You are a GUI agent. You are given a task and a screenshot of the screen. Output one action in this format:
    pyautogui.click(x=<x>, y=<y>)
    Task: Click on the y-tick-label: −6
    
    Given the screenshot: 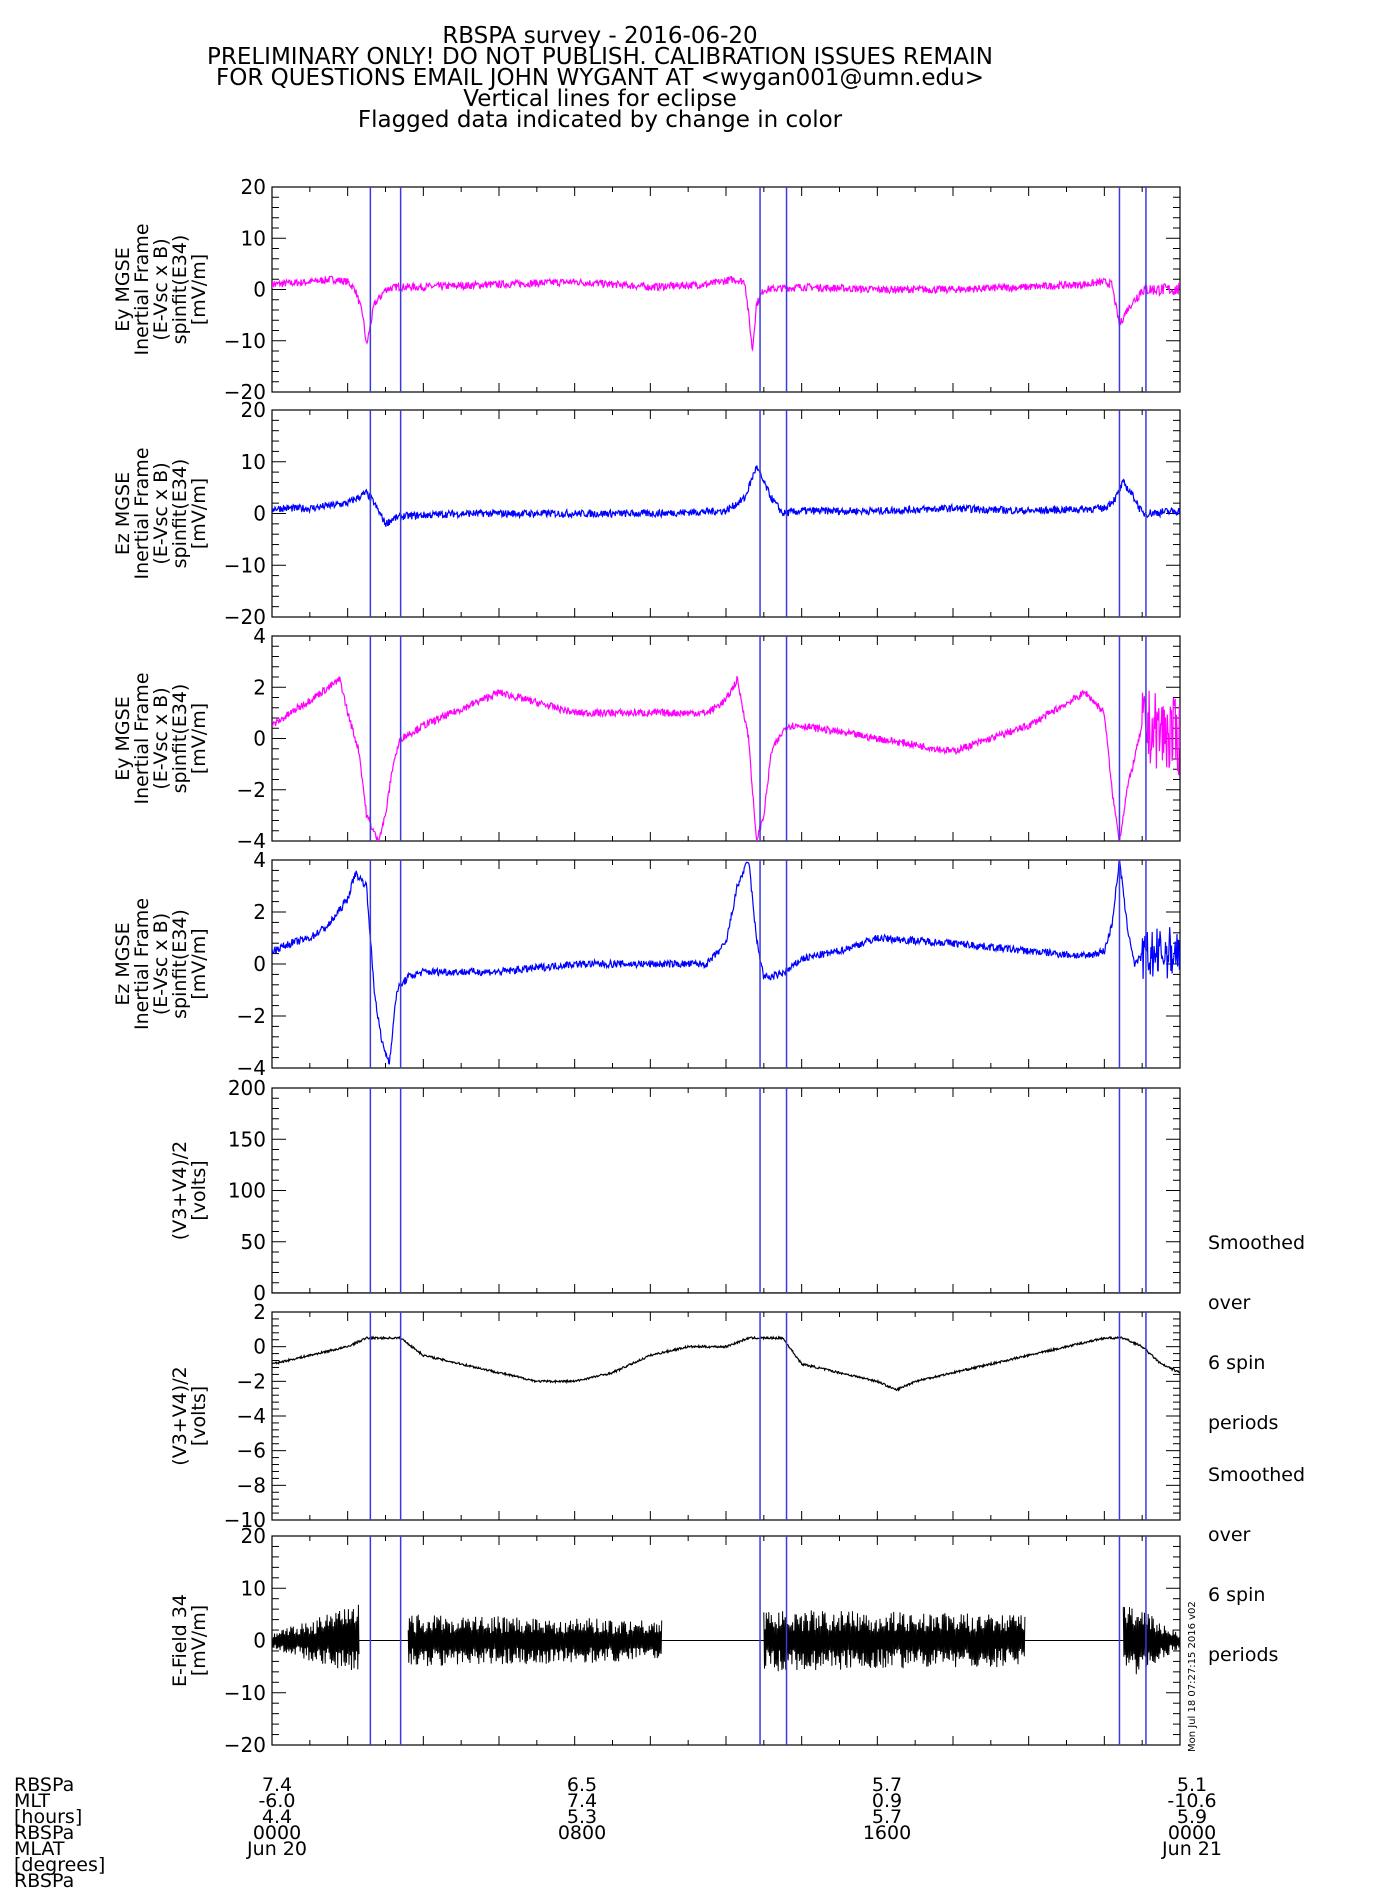 What is the action you would take?
    pyautogui.click(x=251, y=1451)
    